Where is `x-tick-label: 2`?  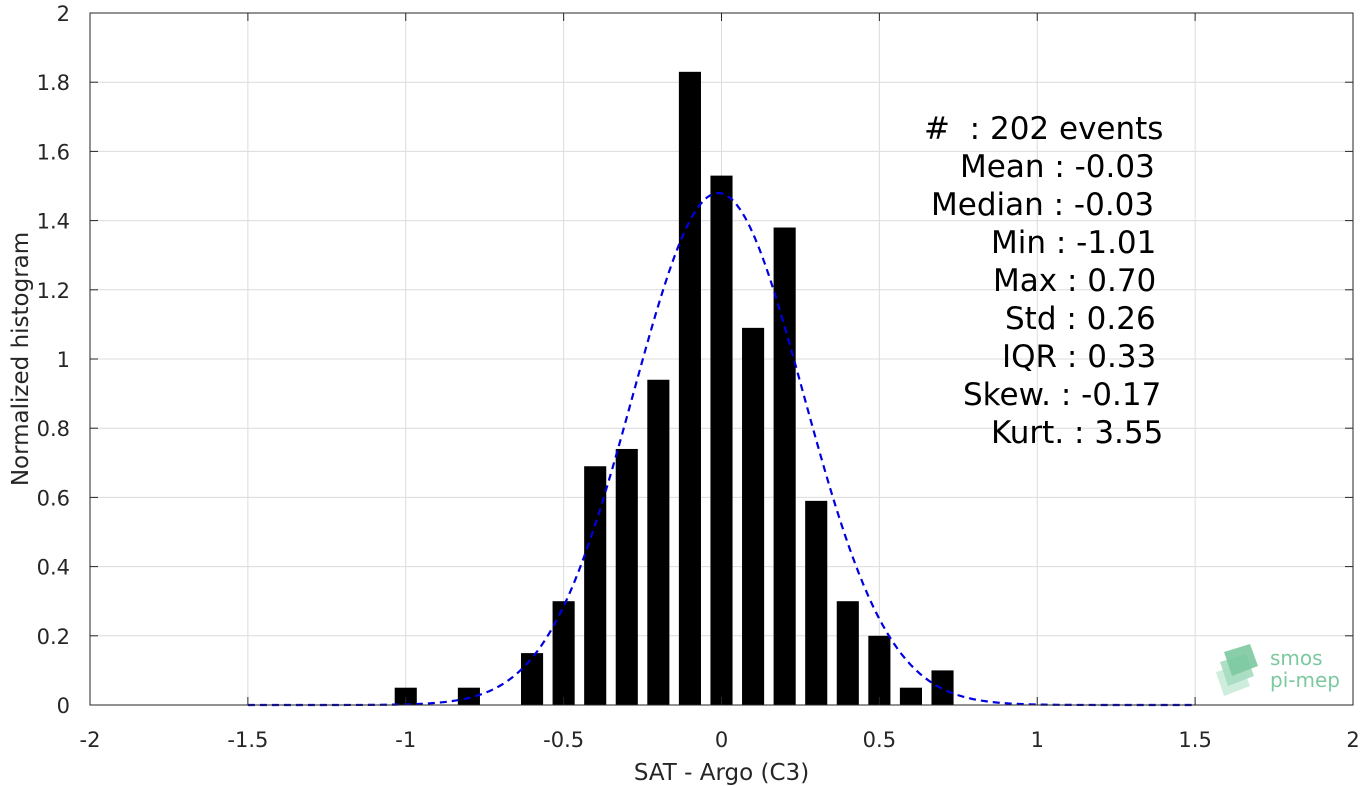
x-tick-label: 2 is located at coordinates (1352, 740).